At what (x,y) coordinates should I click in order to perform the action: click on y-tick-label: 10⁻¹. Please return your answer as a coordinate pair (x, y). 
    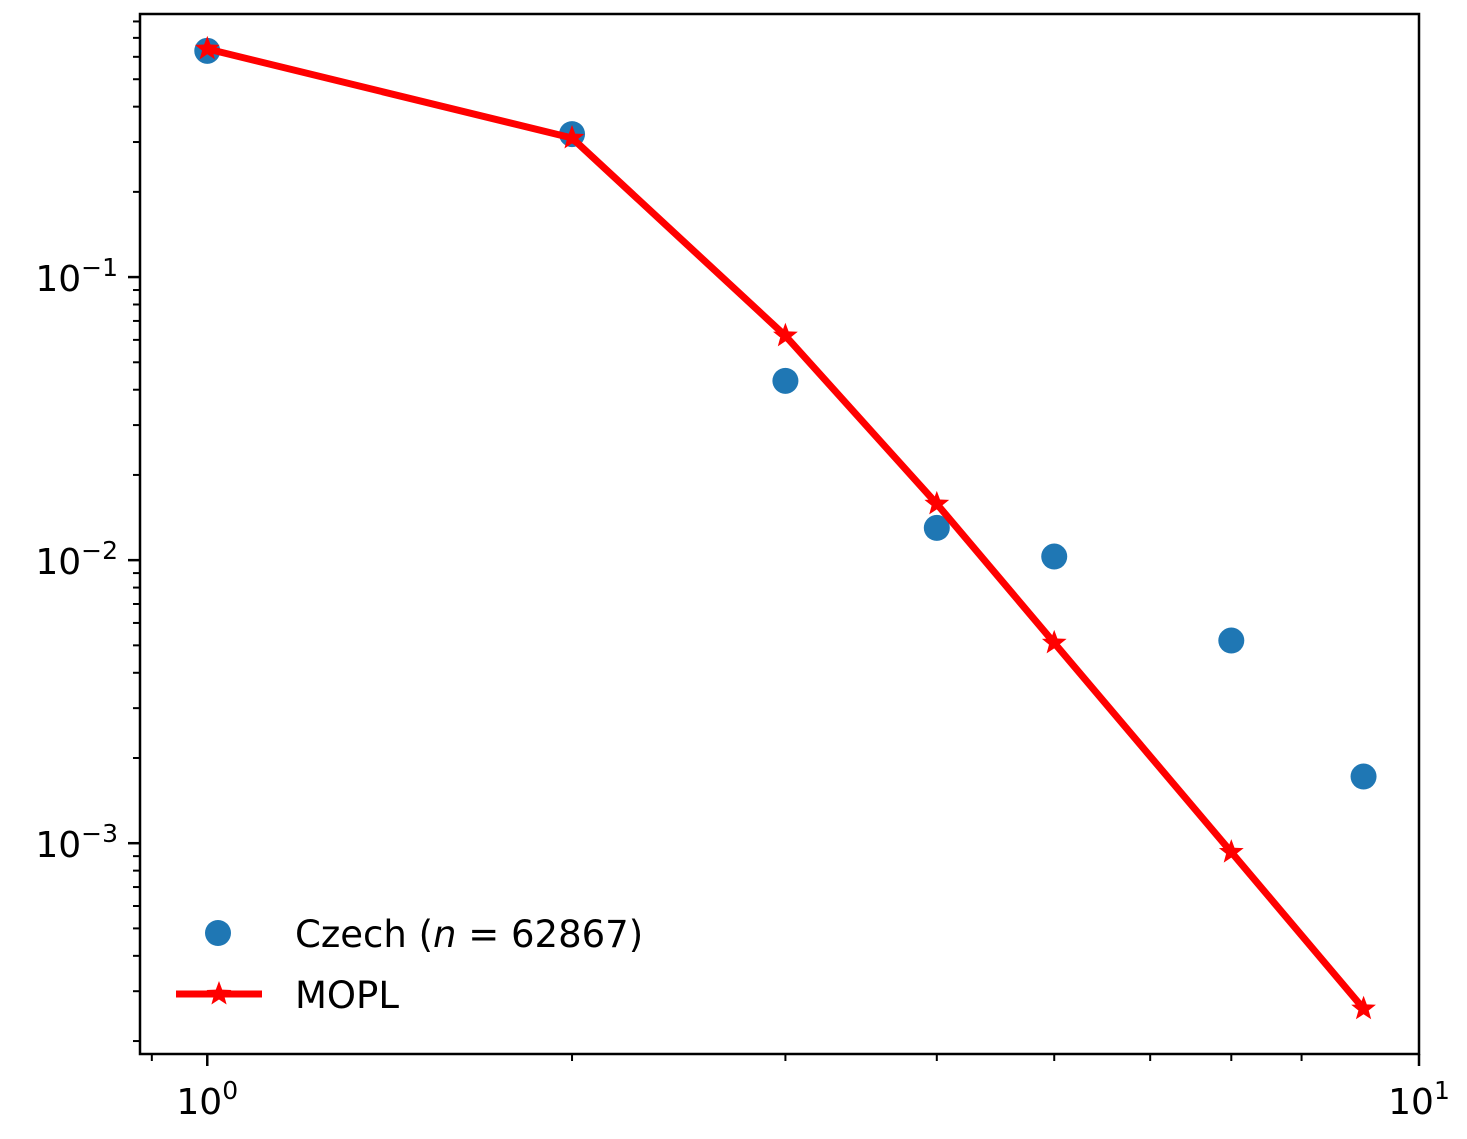
    Looking at the image, I should click on (76, 276).